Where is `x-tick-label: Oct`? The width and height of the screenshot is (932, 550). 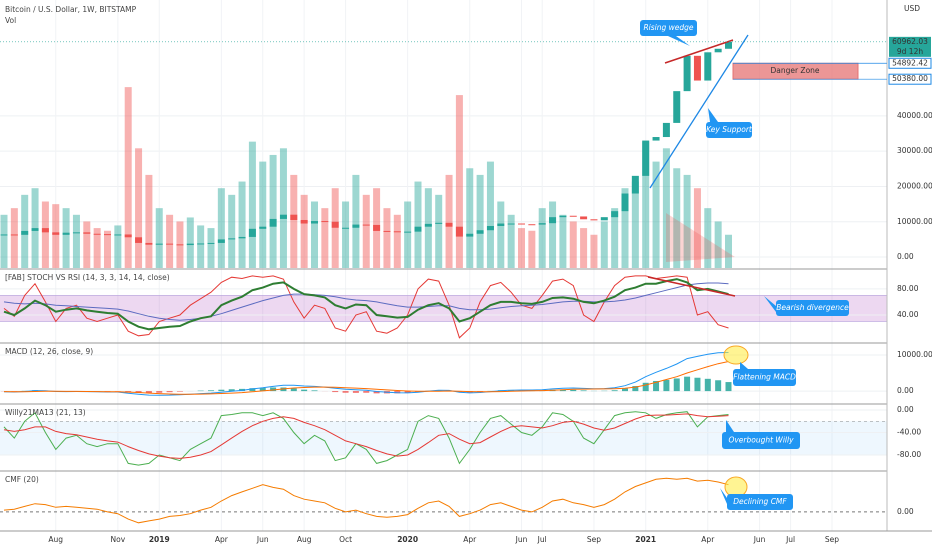 x-tick-label: Oct is located at coordinates (345, 539).